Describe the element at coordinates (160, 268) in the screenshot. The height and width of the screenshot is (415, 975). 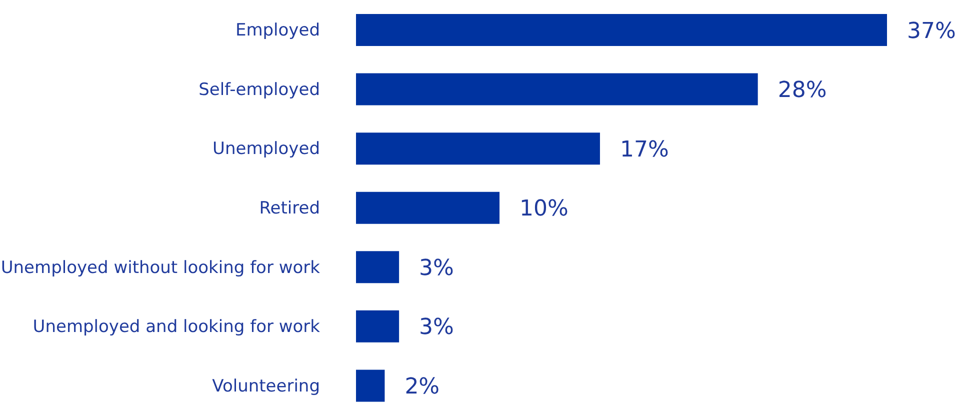
I see `y-tick-label: Unemployed without looking for work` at that location.